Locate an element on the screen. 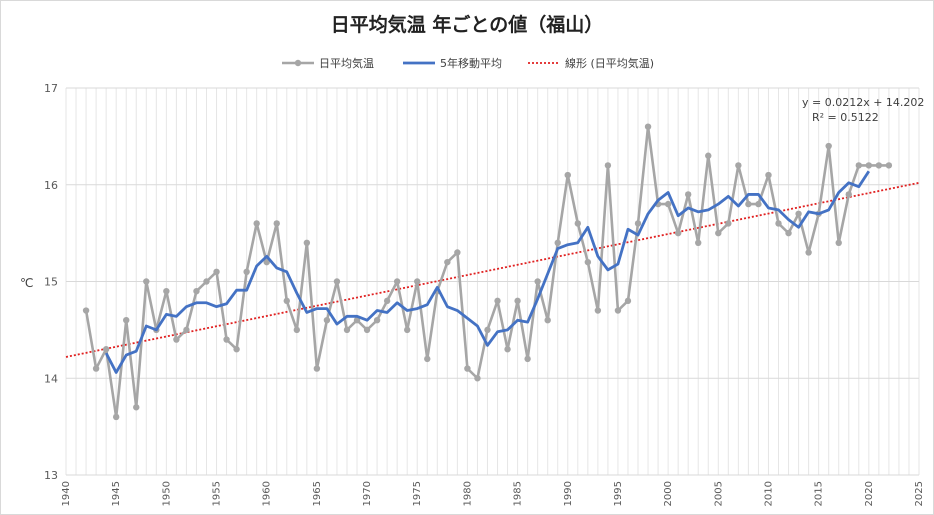  x-tick-label: 1955 is located at coordinates (217, 493).